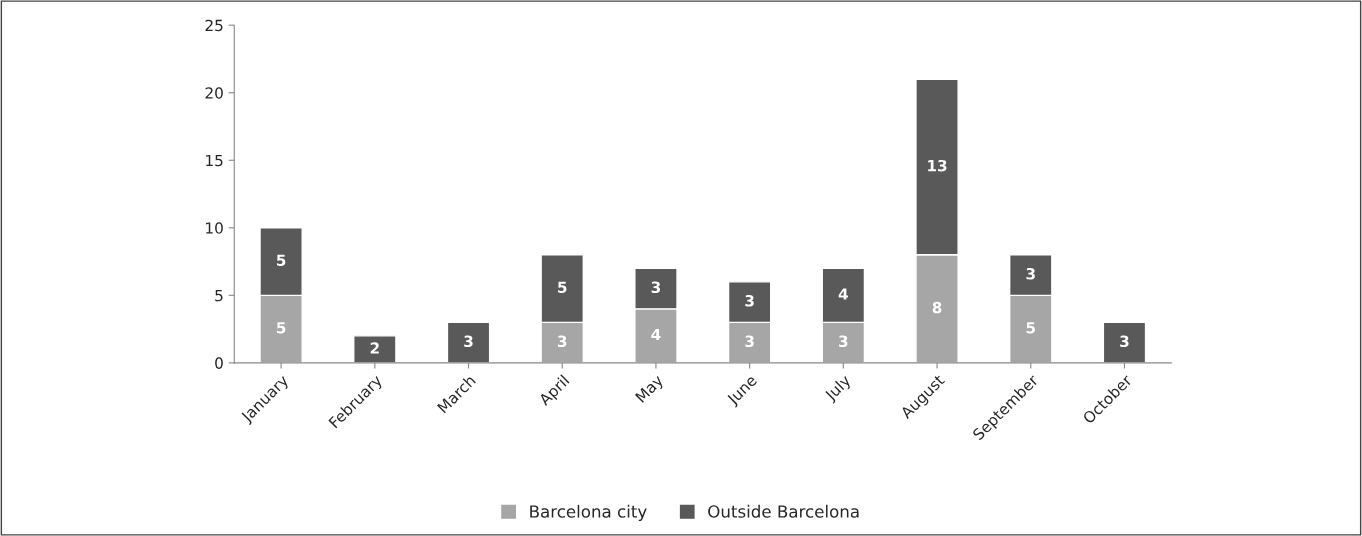  What do you see at coordinates (783, 511) in the screenshot?
I see `legend-label: Outside Barcelona` at bounding box center [783, 511].